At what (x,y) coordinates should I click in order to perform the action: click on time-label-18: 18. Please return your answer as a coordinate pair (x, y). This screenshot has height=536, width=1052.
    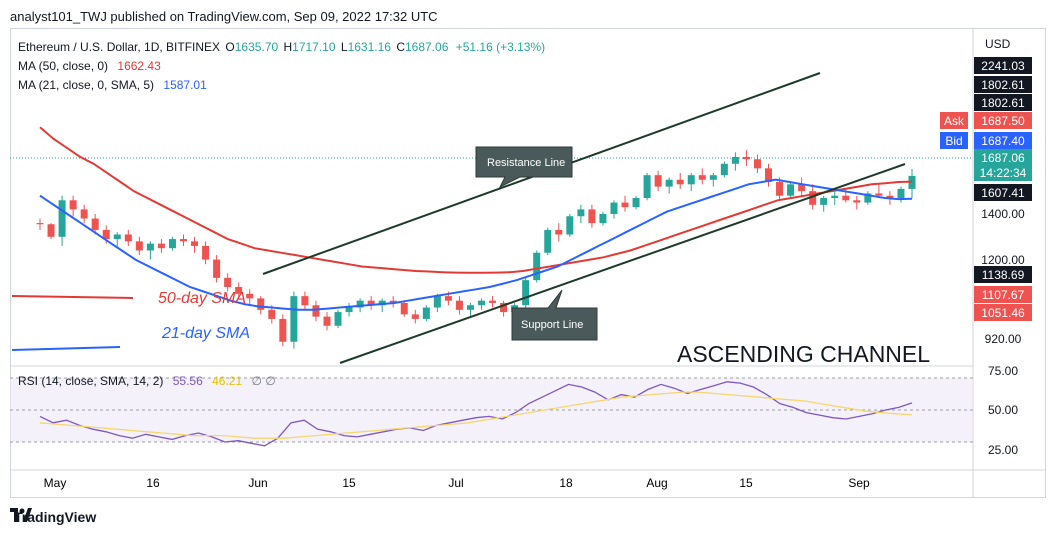
    Looking at the image, I should click on (566, 483).